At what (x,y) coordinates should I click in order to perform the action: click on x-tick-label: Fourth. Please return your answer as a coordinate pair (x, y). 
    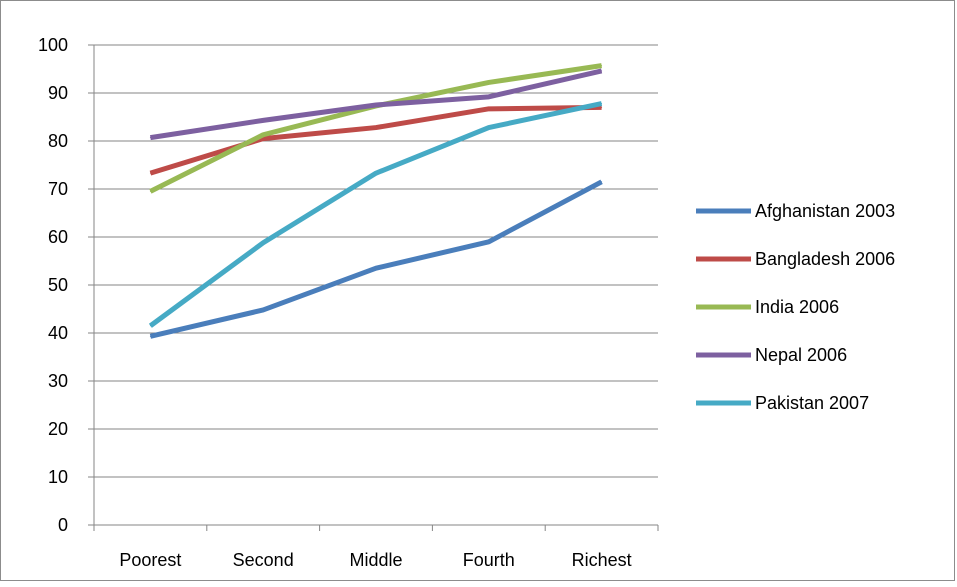
    Looking at the image, I should click on (489, 560).